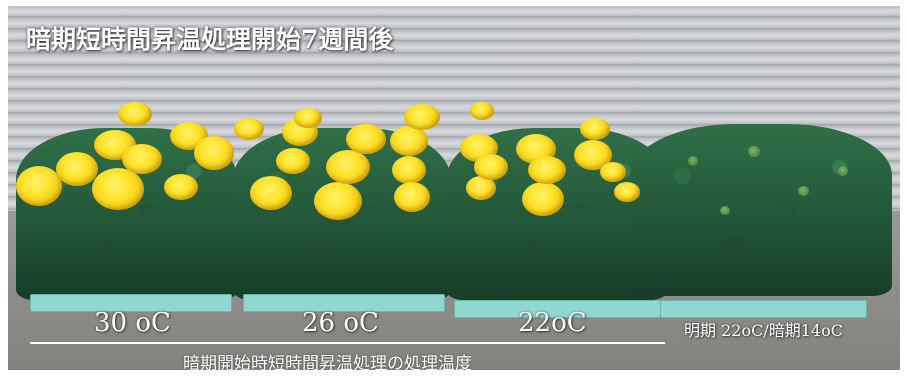 This screenshot has width=907, height=376. Describe the element at coordinates (761, 210) in the screenshot. I see `plant-group-control` at that location.